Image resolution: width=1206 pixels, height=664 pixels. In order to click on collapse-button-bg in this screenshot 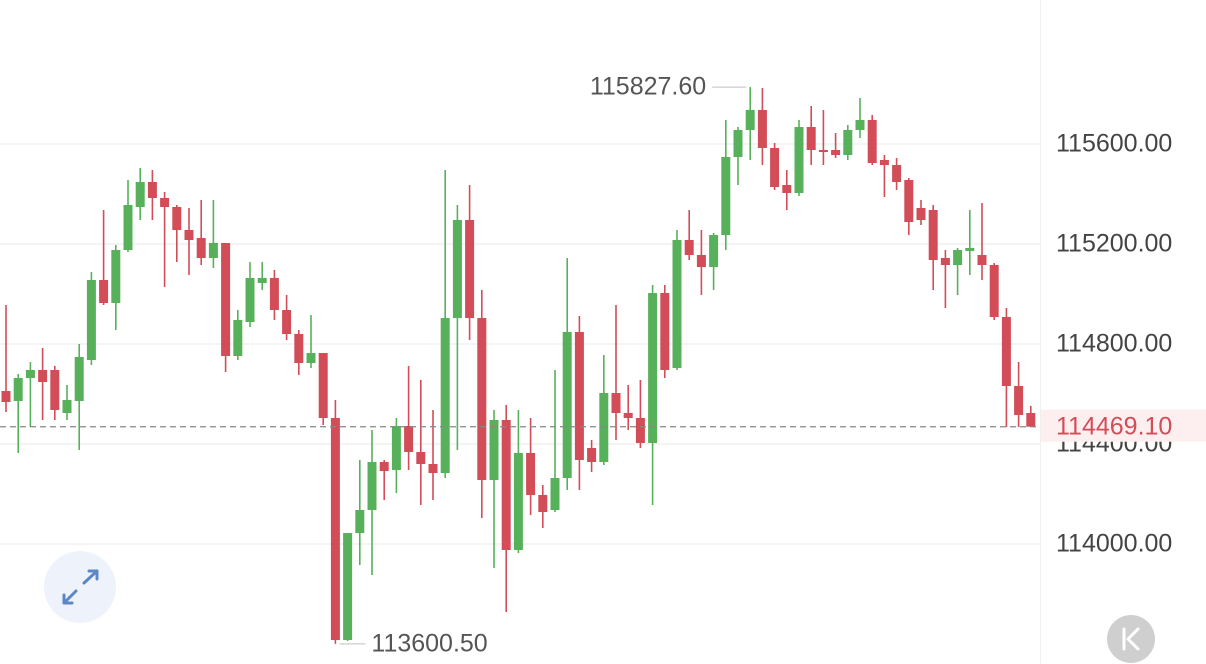, I will do `click(1131, 639)`.